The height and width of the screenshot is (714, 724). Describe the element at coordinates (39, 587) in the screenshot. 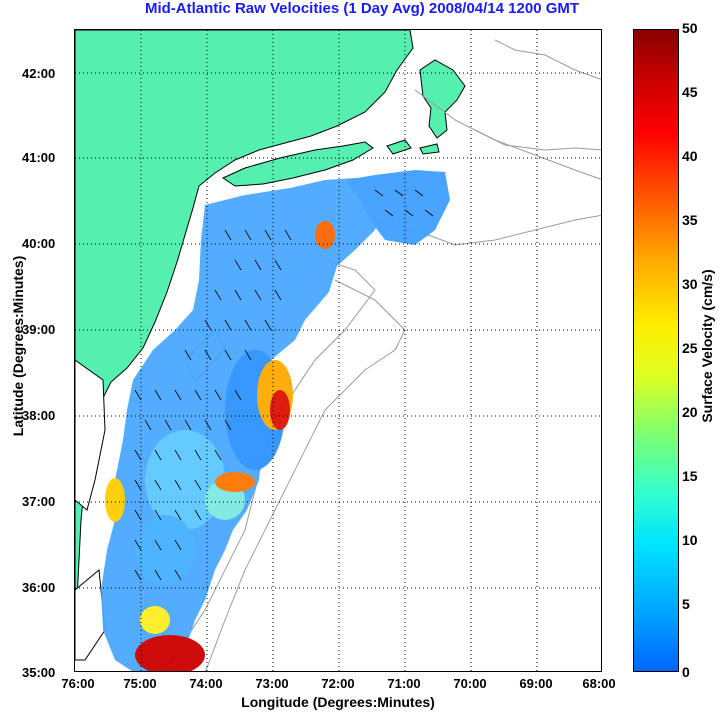

I see `y-tick-label: 36:00` at that location.